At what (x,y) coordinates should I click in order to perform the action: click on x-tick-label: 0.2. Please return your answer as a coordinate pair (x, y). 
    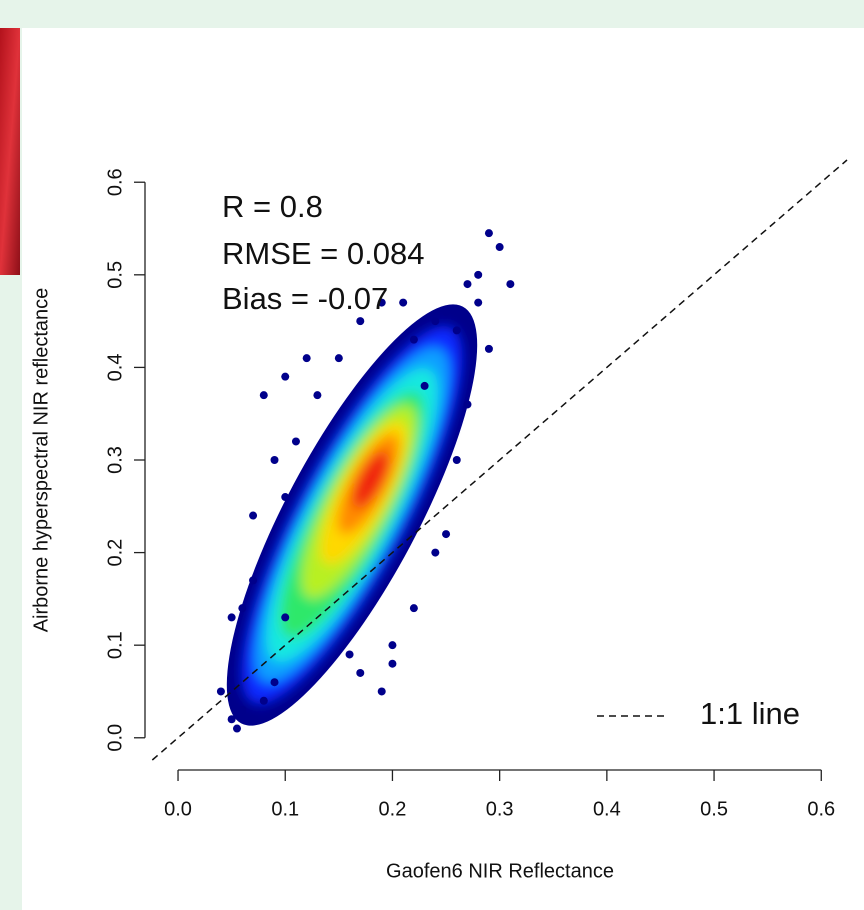
    Looking at the image, I should click on (393, 809).